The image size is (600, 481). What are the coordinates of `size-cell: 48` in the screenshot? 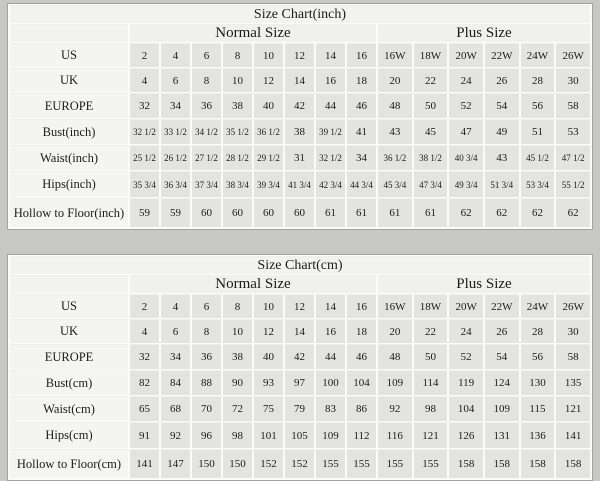 It's located at (395, 106).